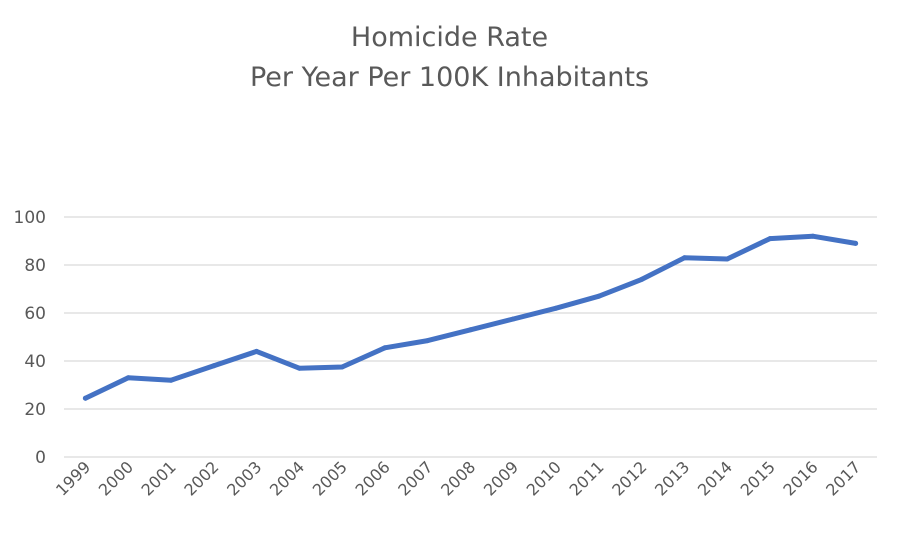 This screenshot has width=899, height=536. I want to click on y-tick-label: 60, so click(35, 314).